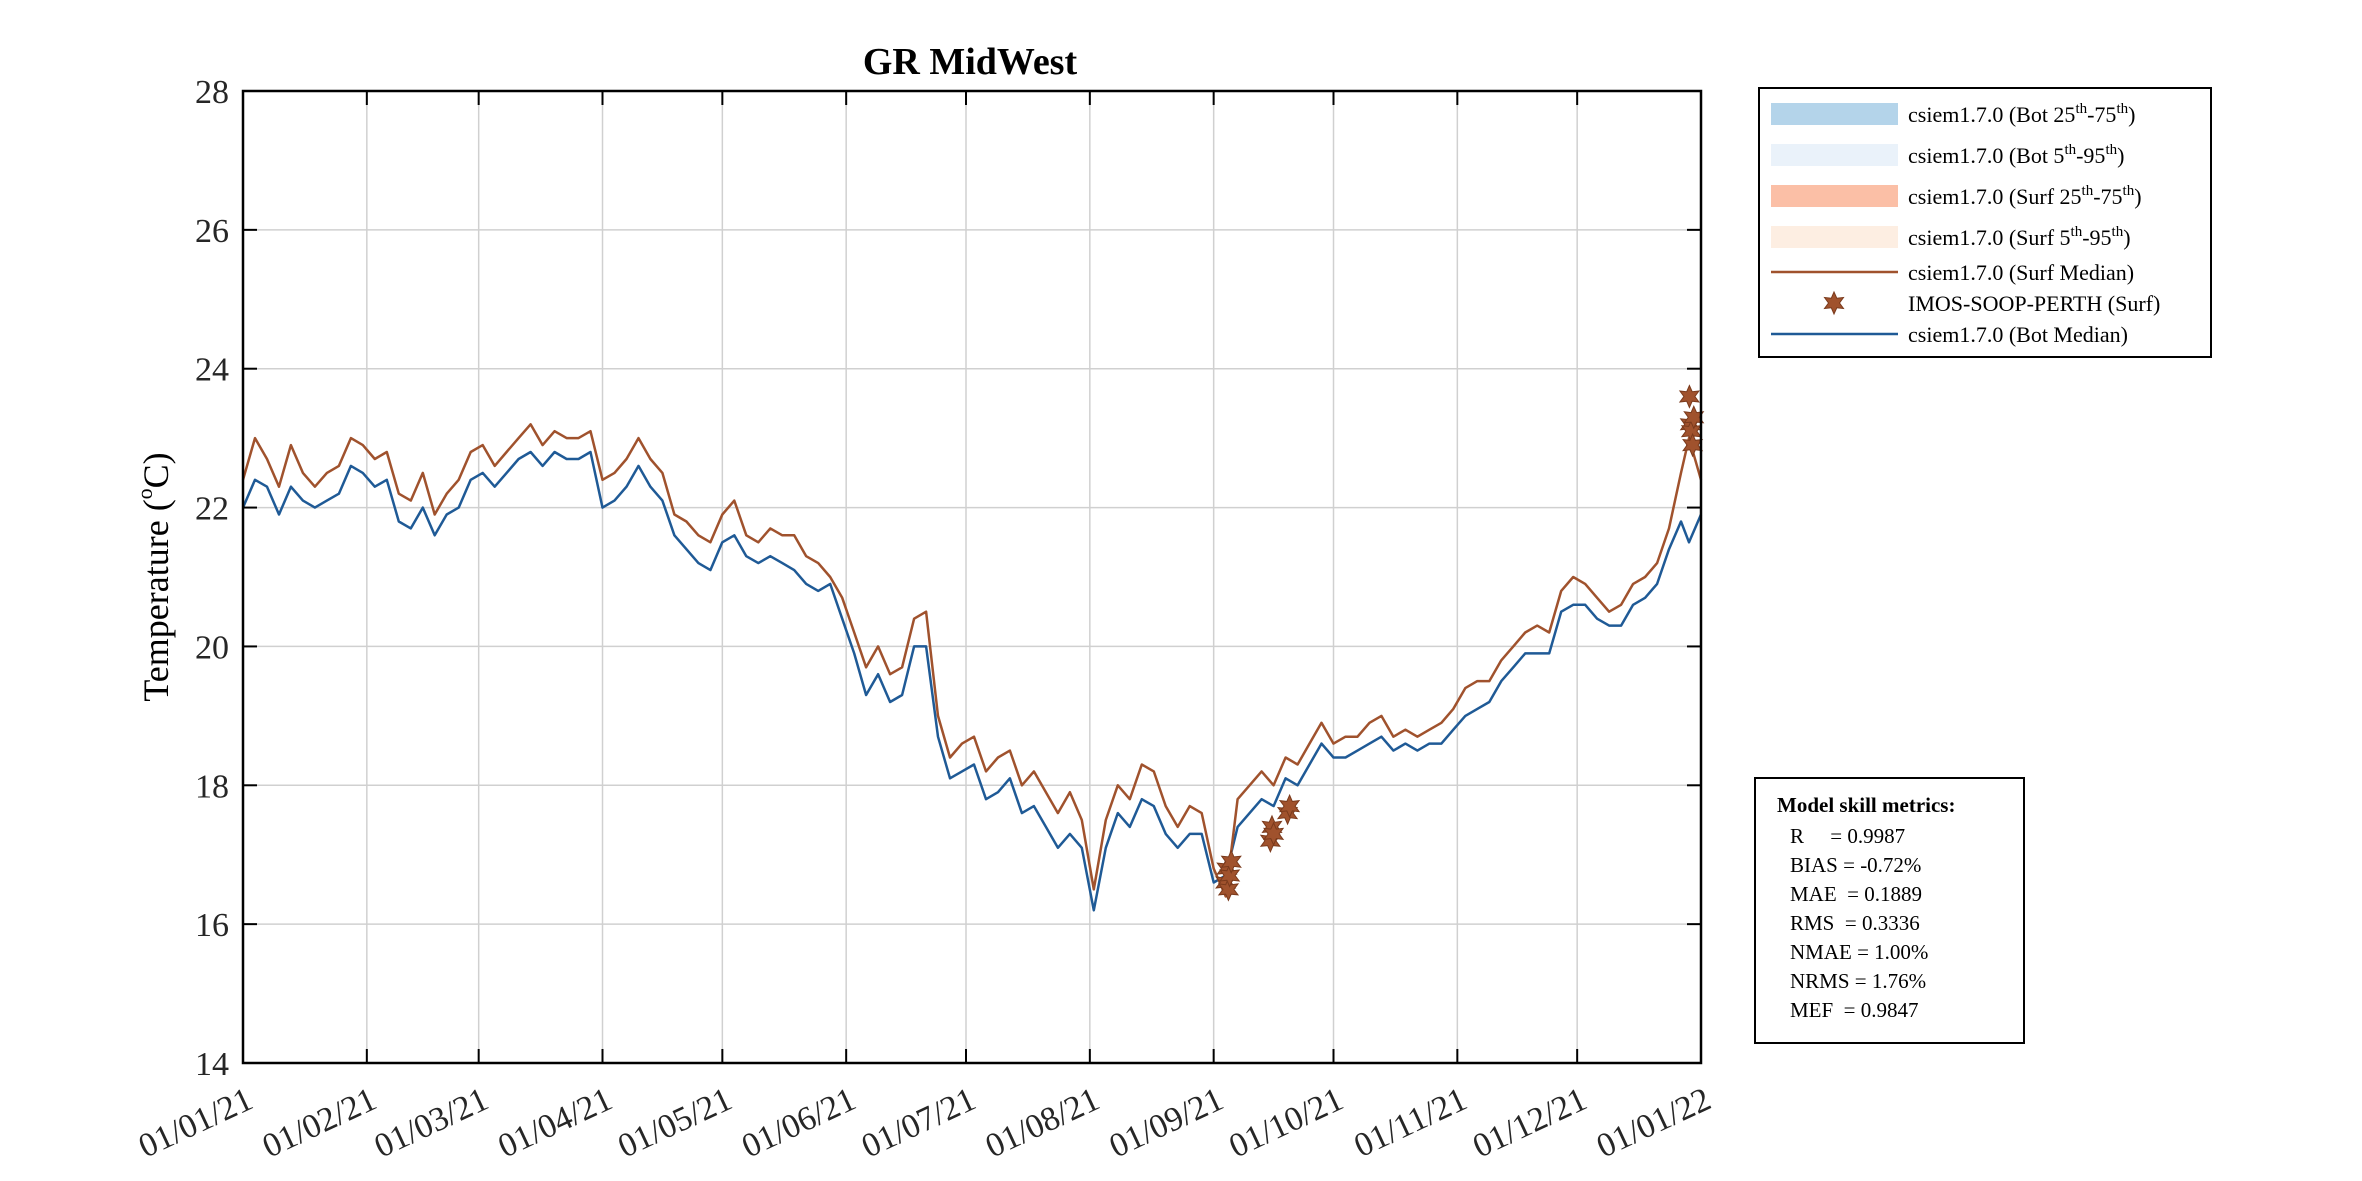 This screenshot has width=2362, height=1181. What do you see at coordinates (675, 1123) in the screenshot?
I see `x-tick-label: 01/05/21` at bounding box center [675, 1123].